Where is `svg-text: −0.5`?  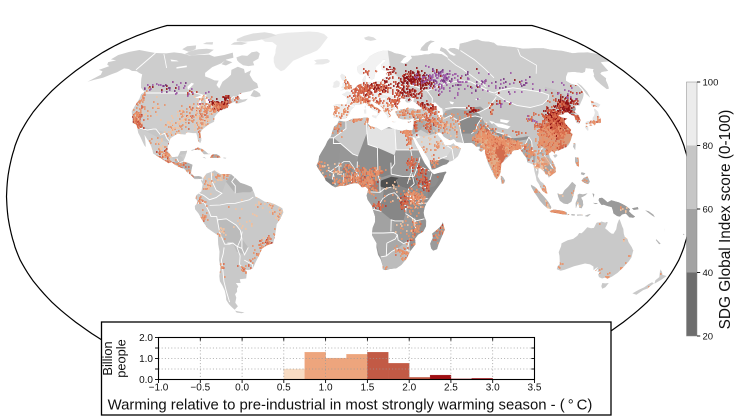 svg-text: −0.5 is located at coordinates (200, 388).